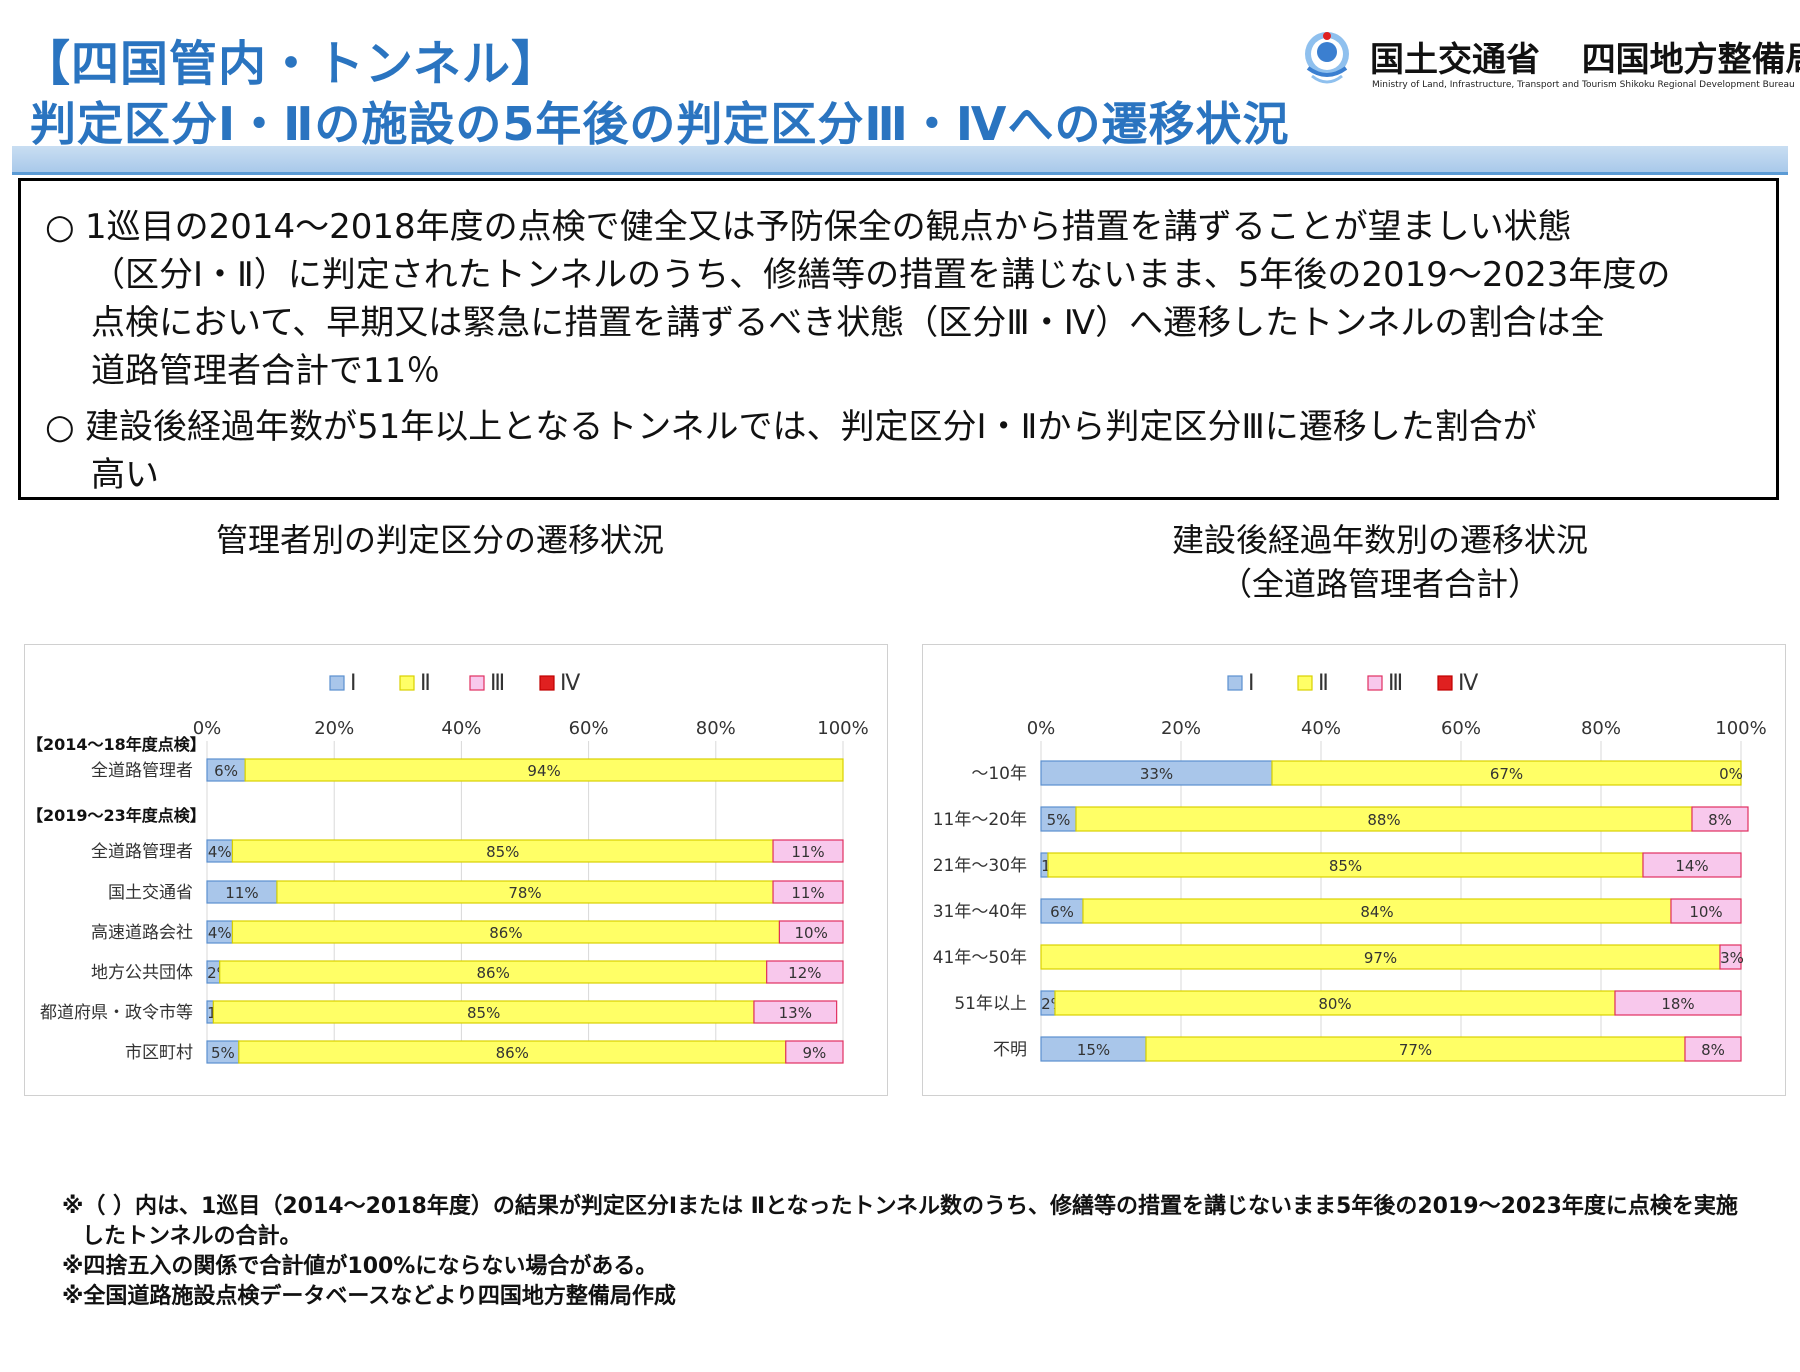  What do you see at coordinates (980, 912) in the screenshot?
I see `category-label: 31年～40年` at bounding box center [980, 912].